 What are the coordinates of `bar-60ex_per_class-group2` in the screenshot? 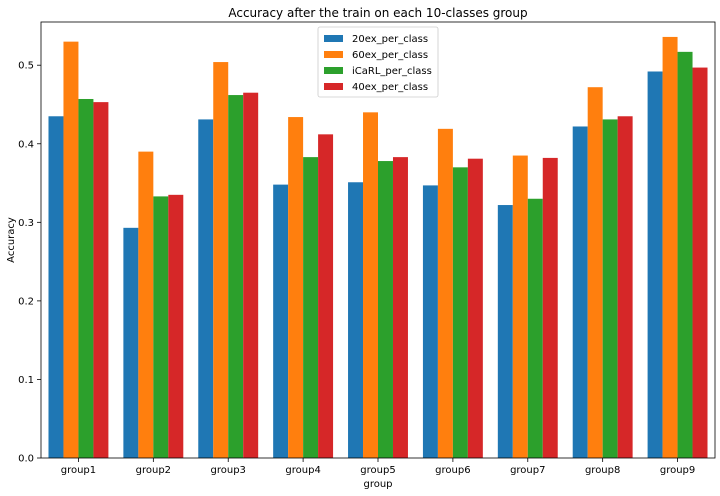 It's located at (146, 304).